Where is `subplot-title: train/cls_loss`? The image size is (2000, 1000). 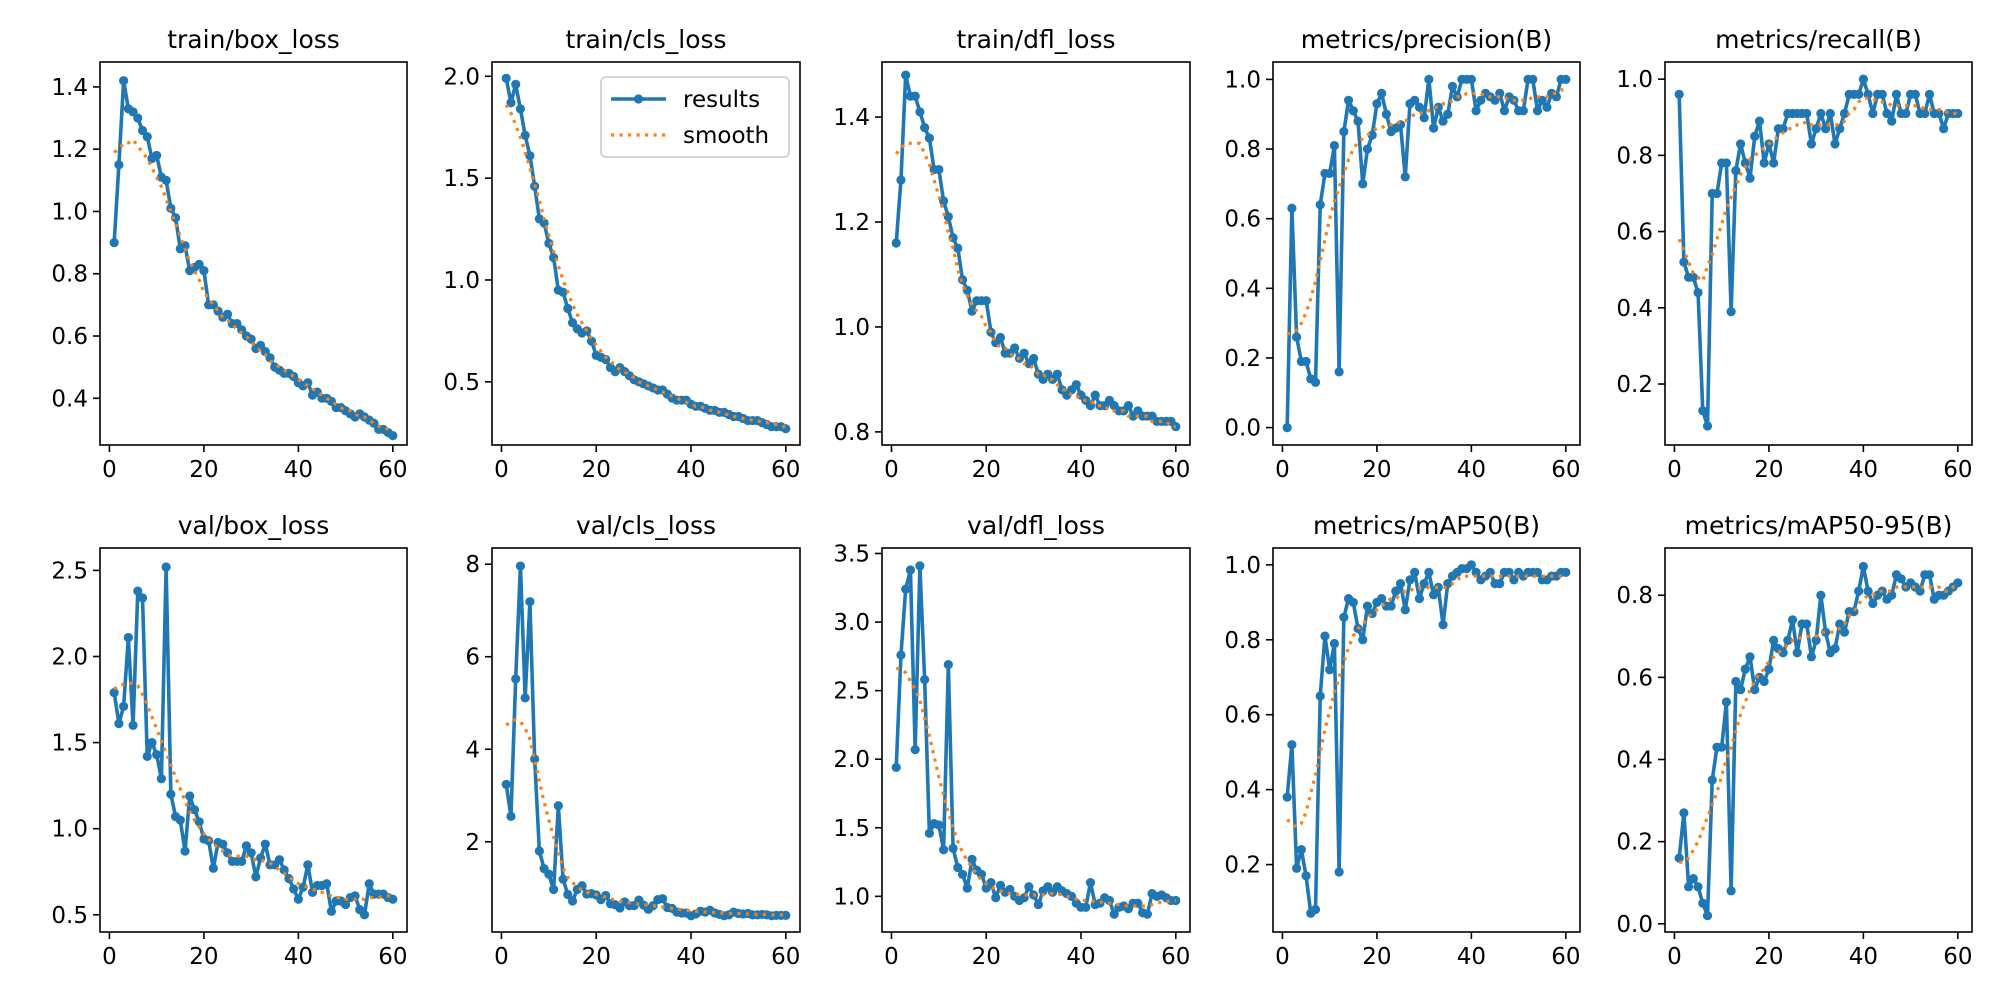 subplot-title: train/cls_loss is located at coordinates (645, 39).